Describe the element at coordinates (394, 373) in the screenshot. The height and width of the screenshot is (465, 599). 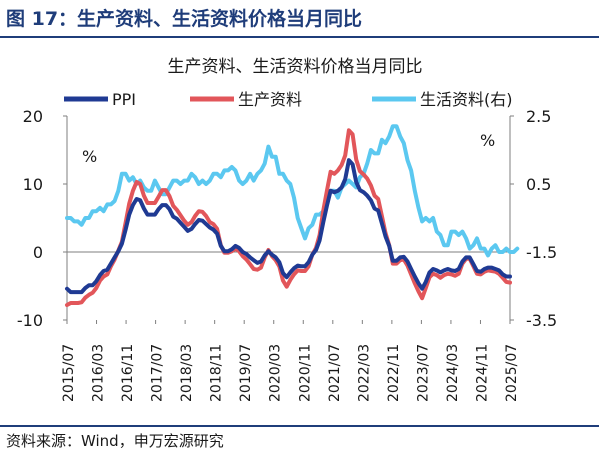
I see `x-tick-label: 2022/11` at that location.